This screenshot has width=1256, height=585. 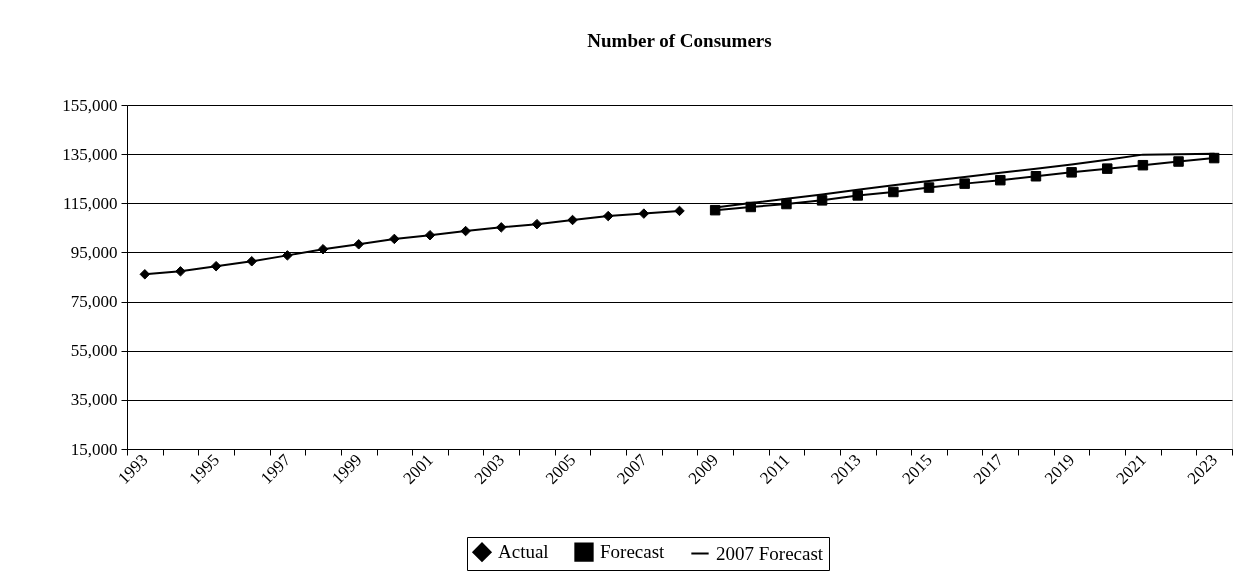 What do you see at coordinates (523, 552) in the screenshot?
I see `legend-label: Actual` at bounding box center [523, 552].